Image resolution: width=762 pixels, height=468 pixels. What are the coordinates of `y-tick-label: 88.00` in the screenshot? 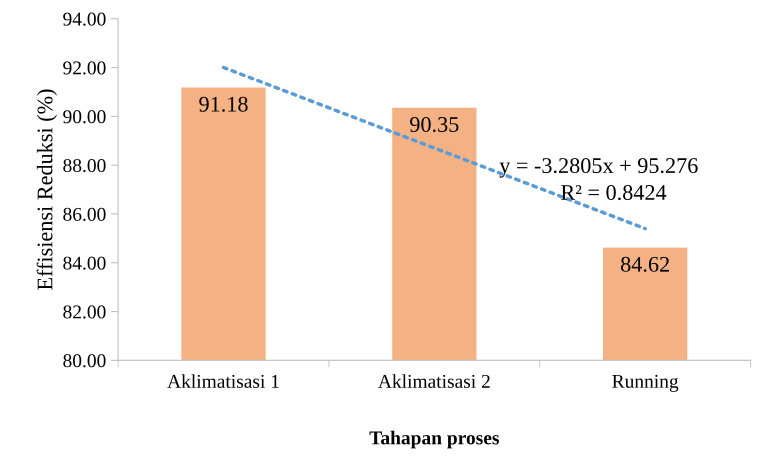 It's located at (84, 165).